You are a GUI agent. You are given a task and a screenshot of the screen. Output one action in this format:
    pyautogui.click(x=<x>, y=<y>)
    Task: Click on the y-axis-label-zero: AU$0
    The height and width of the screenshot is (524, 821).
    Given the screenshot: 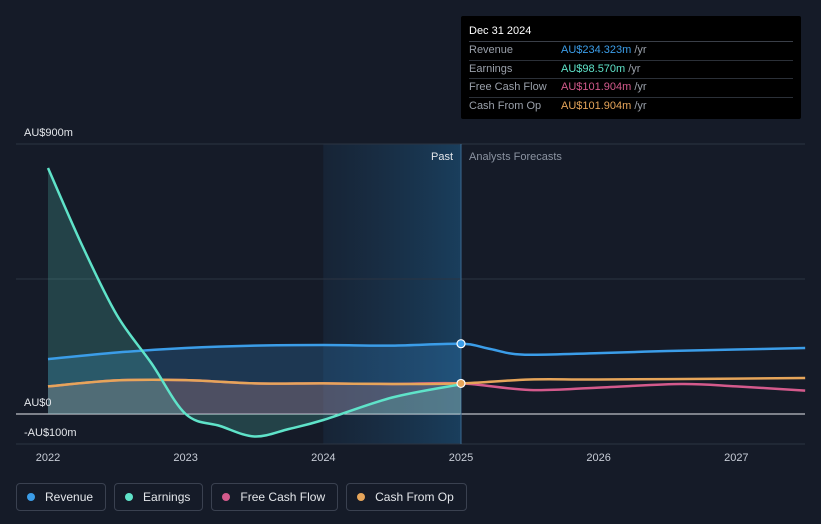 What is the action you would take?
    pyautogui.click(x=38, y=403)
    